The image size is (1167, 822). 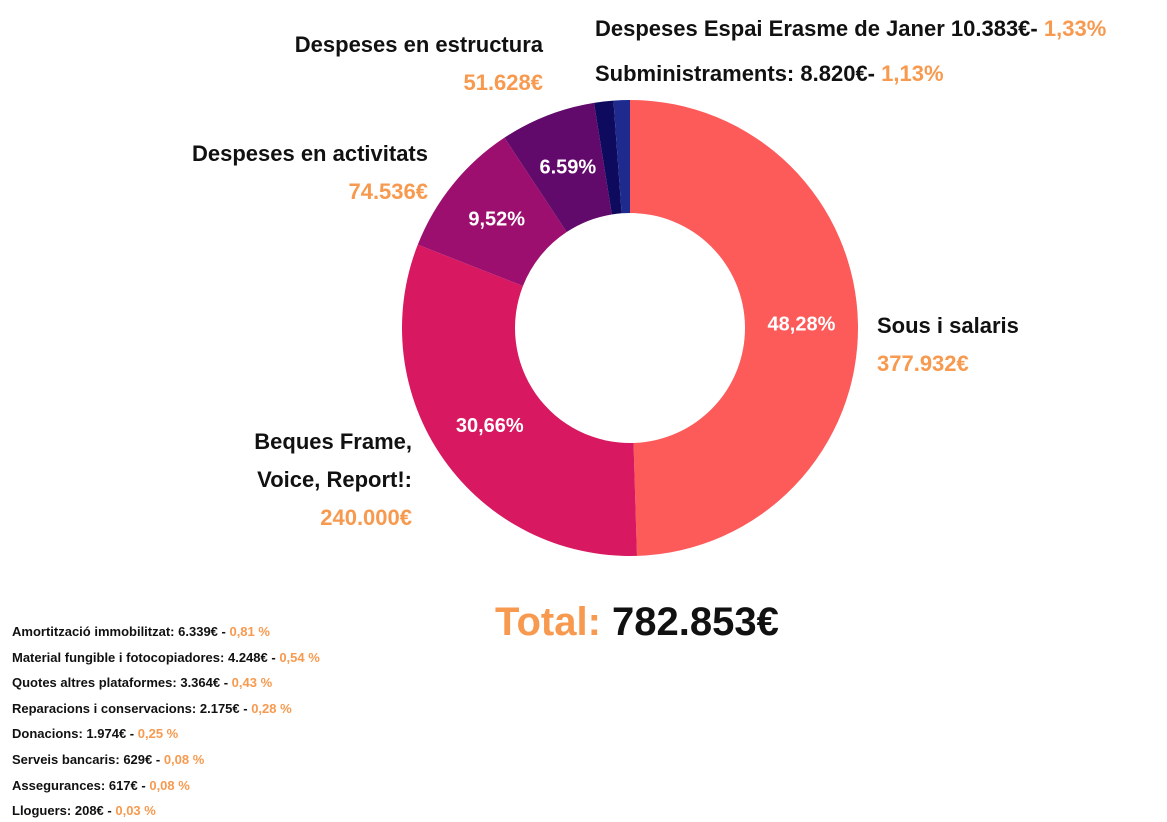 I want to click on category-label: Sous i salaris, so click(x=948, y=325).